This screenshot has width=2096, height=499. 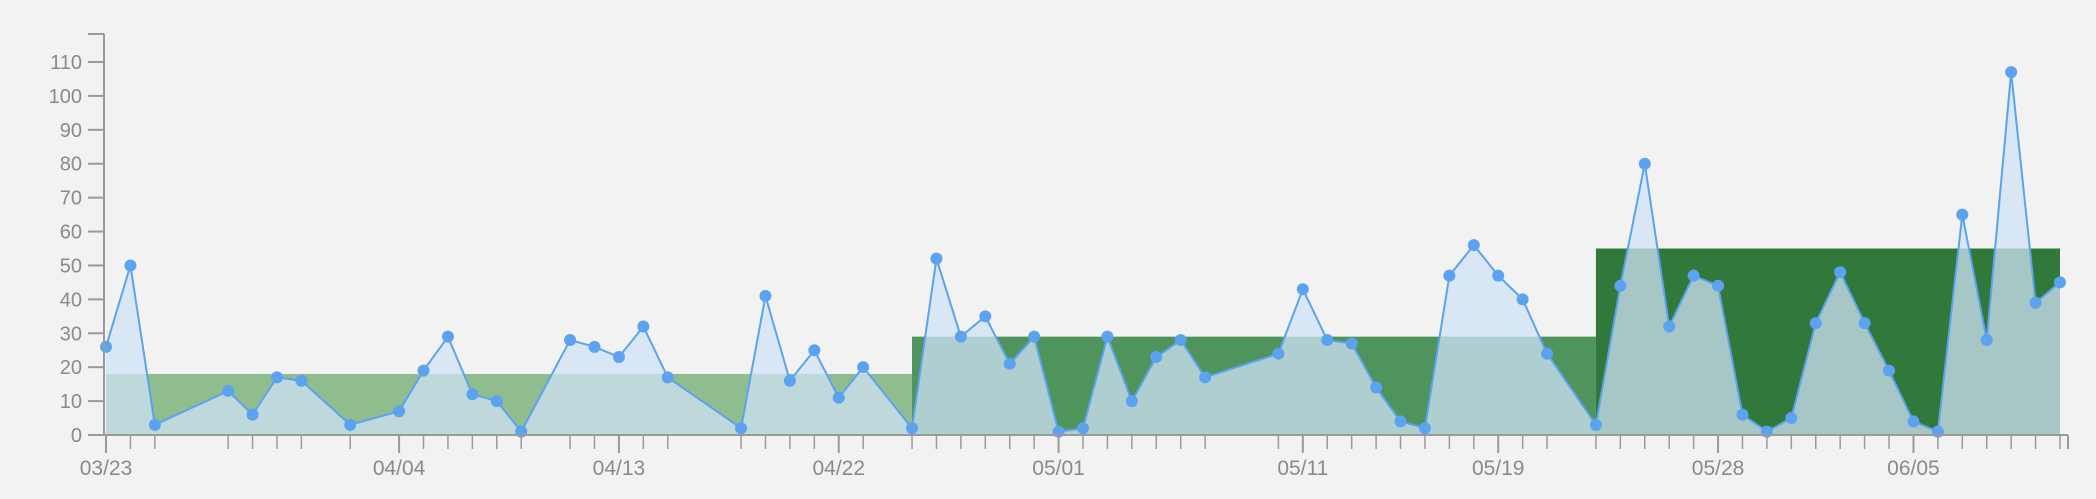 What do you see at coordinates (399, 468) in the screenshot?
I see `x-tick-label-04-04: 04/04` at bounding box center [399, 468].